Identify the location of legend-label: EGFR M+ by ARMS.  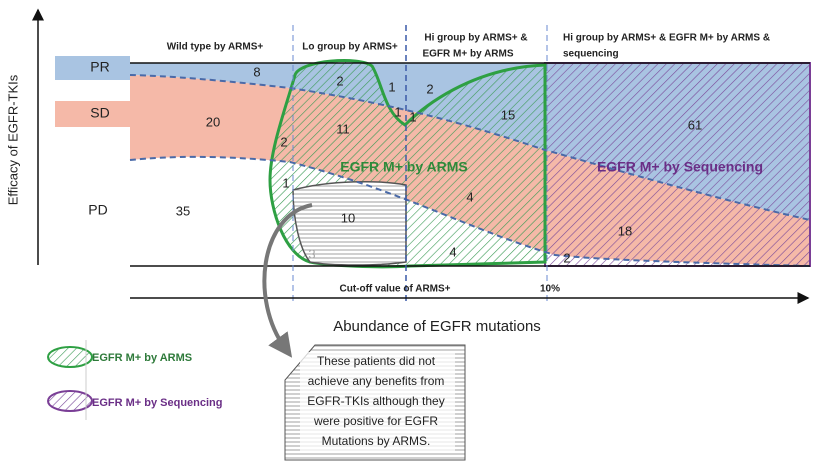
(142, 358).